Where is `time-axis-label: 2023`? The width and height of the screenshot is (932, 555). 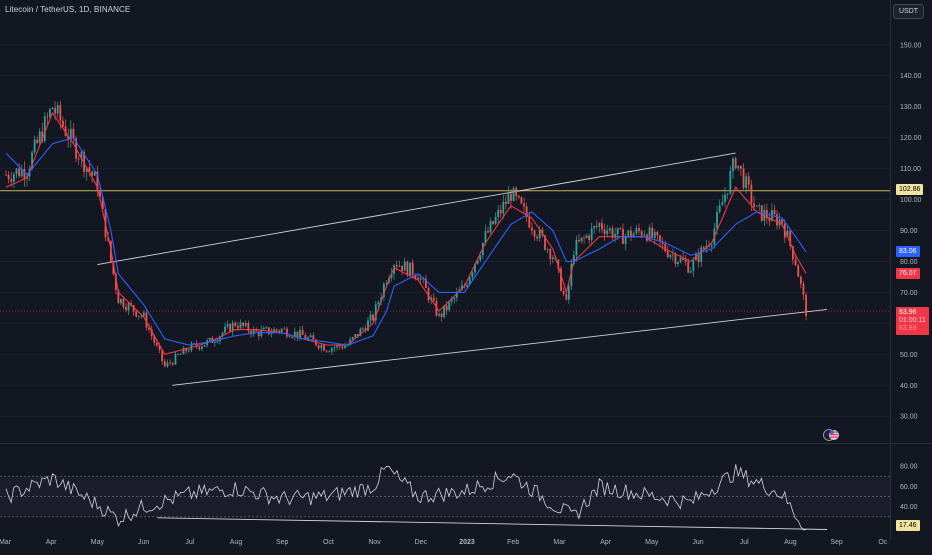 time-axis-label: 2023 is located at coordinates (467, 542).